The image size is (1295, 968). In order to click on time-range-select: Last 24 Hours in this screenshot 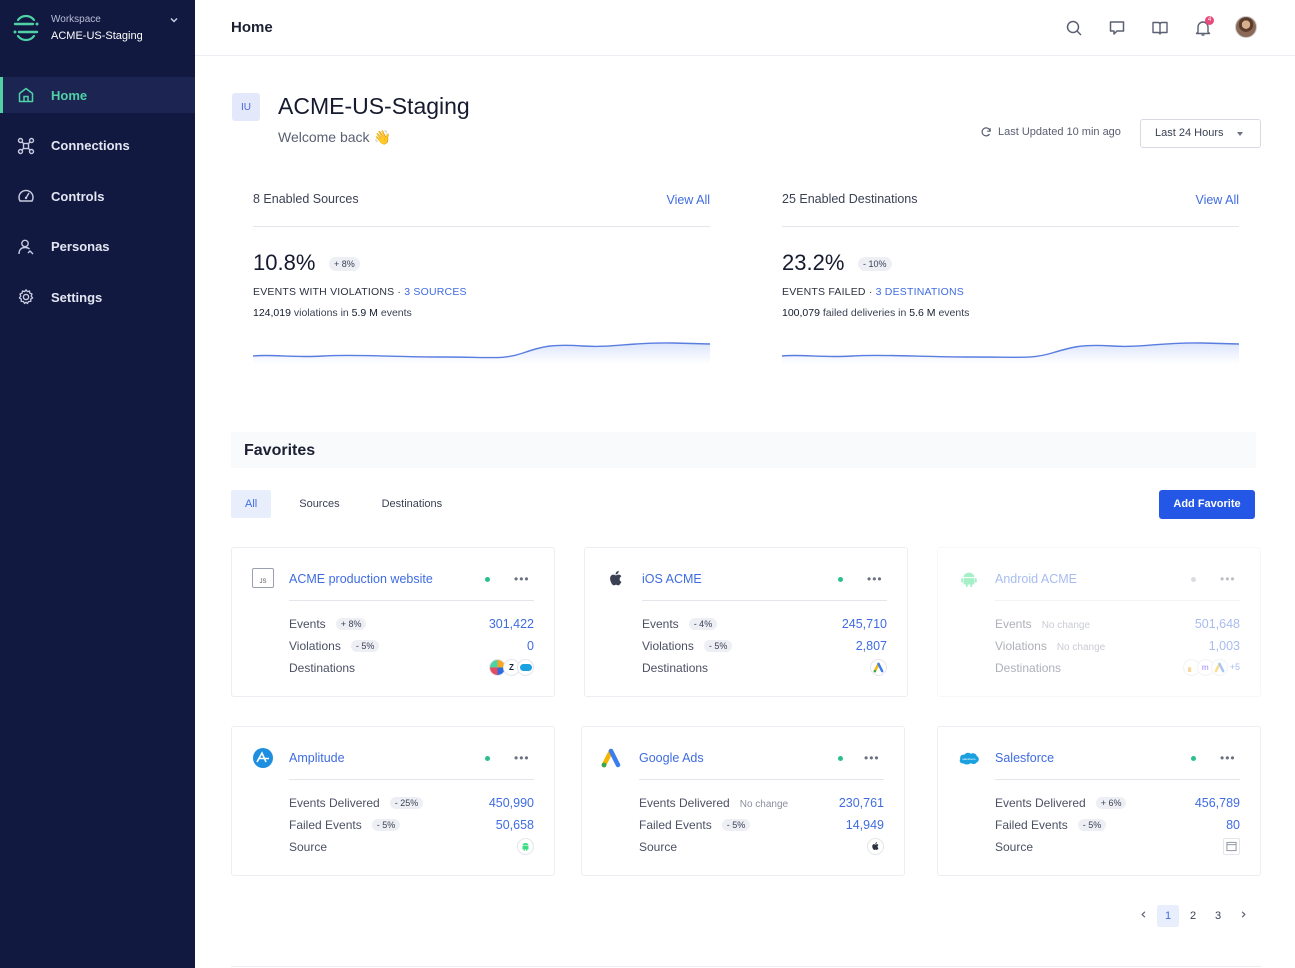, I will do `click(1200, 133)`.